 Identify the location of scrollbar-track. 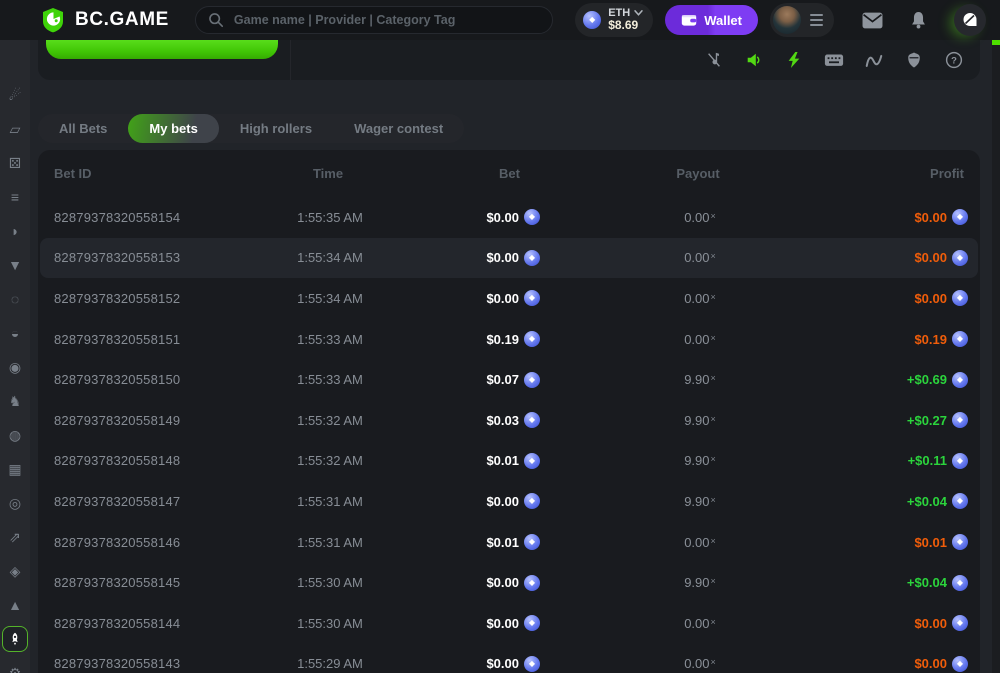
(996, 355).